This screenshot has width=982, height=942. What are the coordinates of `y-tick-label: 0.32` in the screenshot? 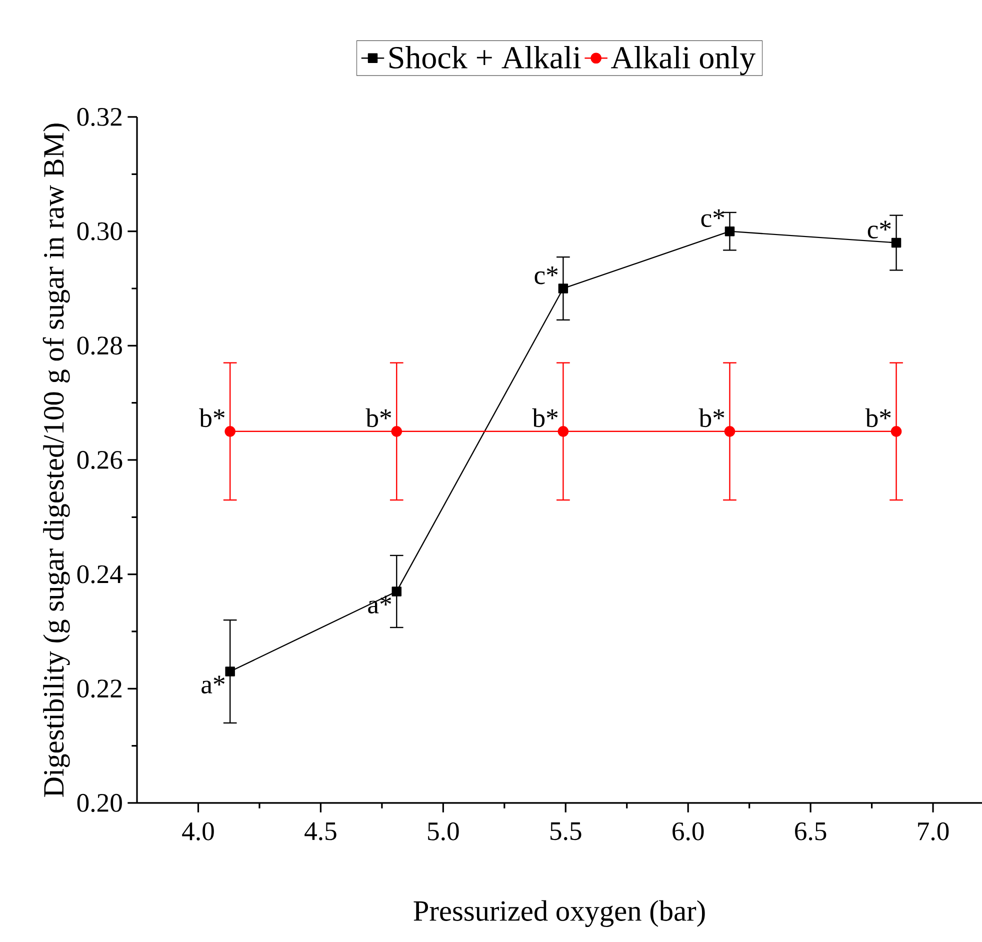 It's located at (99, 117).